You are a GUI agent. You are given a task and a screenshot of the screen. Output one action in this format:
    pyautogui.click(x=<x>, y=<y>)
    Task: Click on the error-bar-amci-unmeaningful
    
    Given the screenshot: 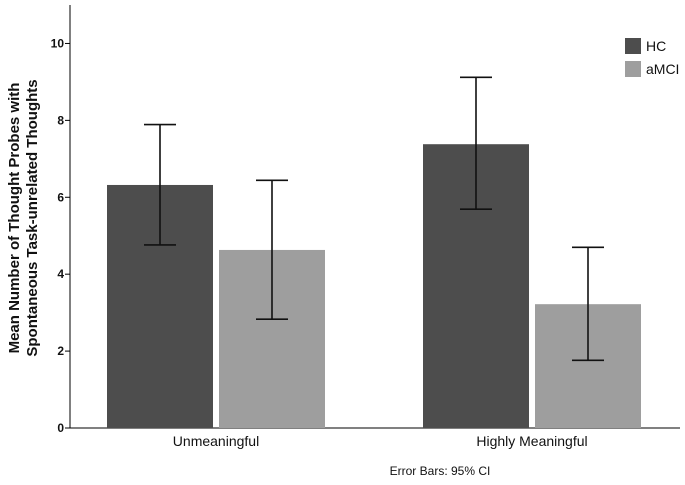 What is the action you would take?
    pyautogui.click(x=272, y=249)
    